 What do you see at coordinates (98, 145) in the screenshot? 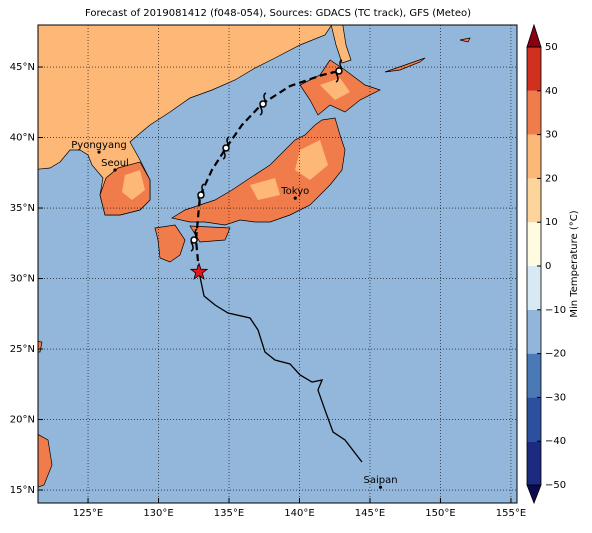
I see `city-label: Pyongyang` at bounding box center [98, 145].